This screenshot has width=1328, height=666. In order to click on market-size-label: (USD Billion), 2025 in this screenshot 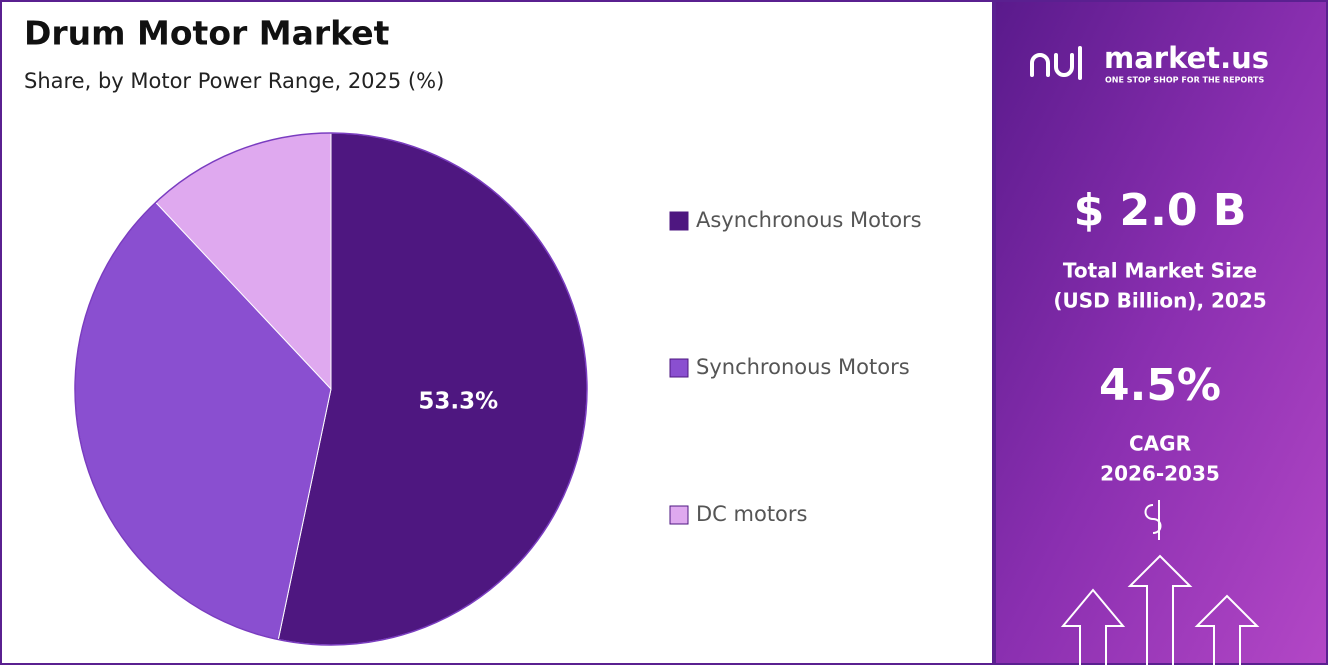, I will do `click(1159, 301)`.